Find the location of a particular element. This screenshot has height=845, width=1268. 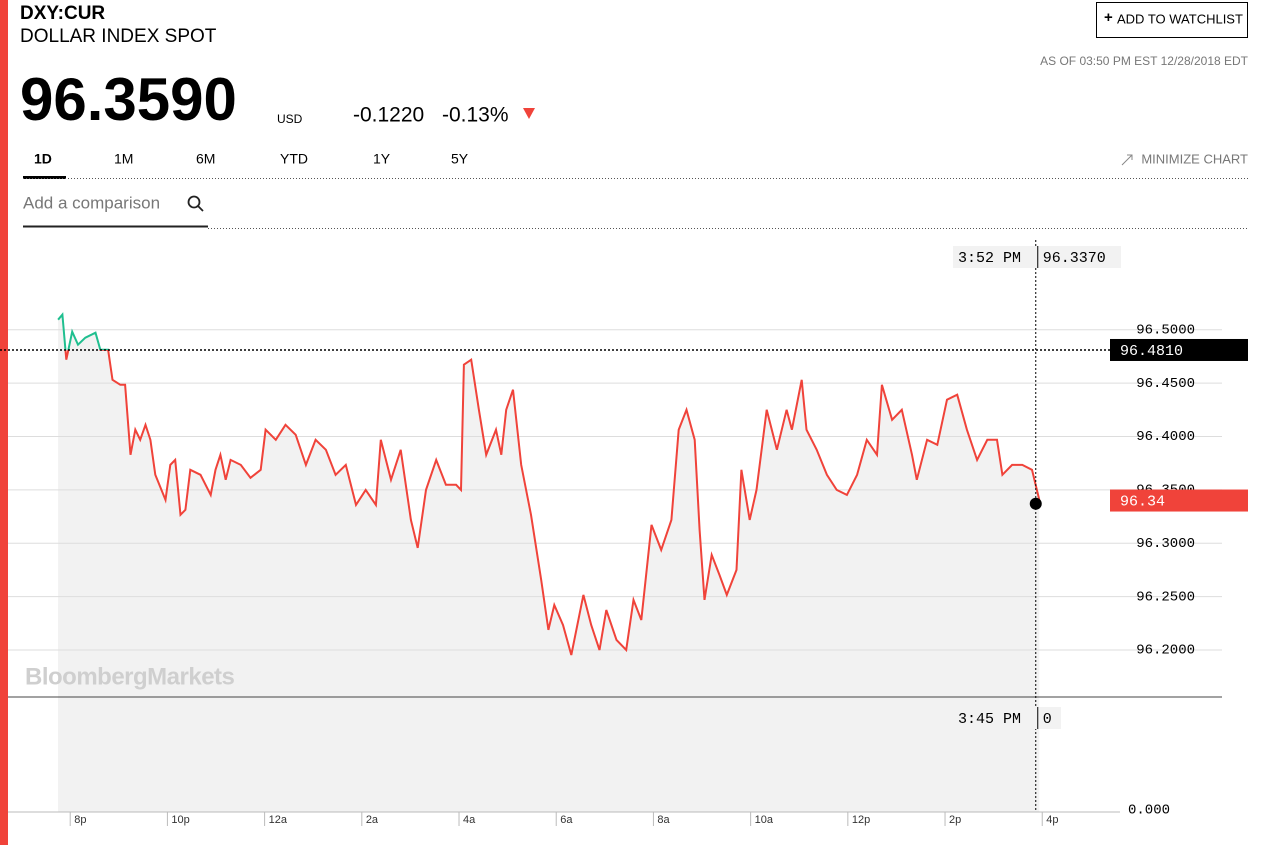

watchlist-label: ADD TO WATCHLIST is located at coordinates (1180, 18).